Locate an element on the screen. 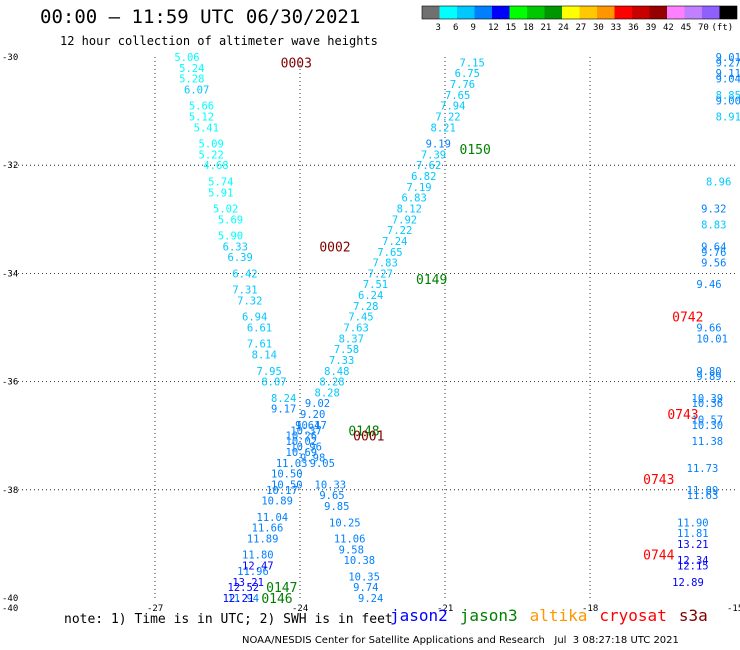 The image size is (740, 650). swh-value-label: 9.20 is located at coordinates (312, 415).